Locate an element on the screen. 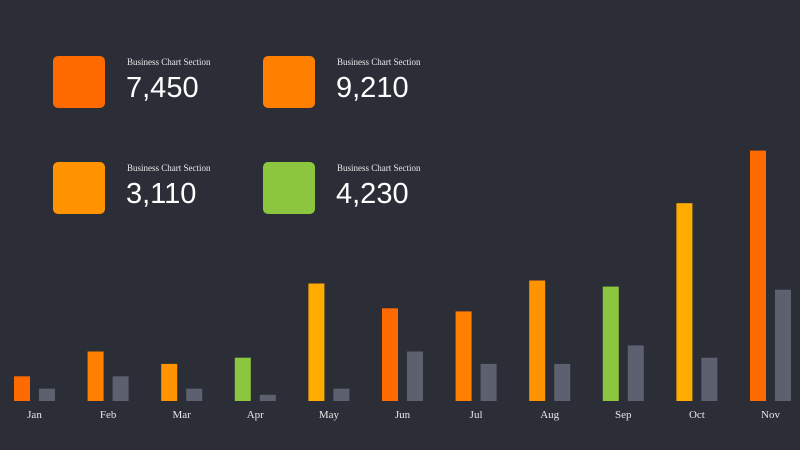  kpi-card-4: Business Chart Section 4,230 is located at coordinates (363, 192).